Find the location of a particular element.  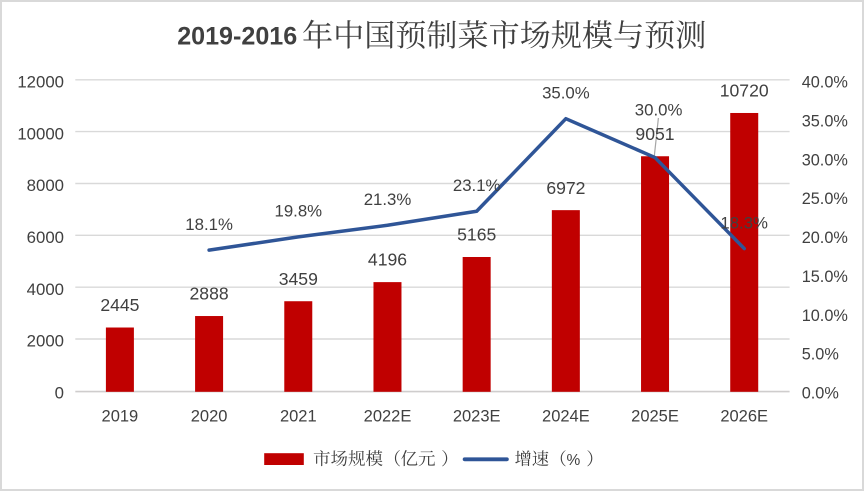

svg-text: 2021 is located at coordinates (298, 416).